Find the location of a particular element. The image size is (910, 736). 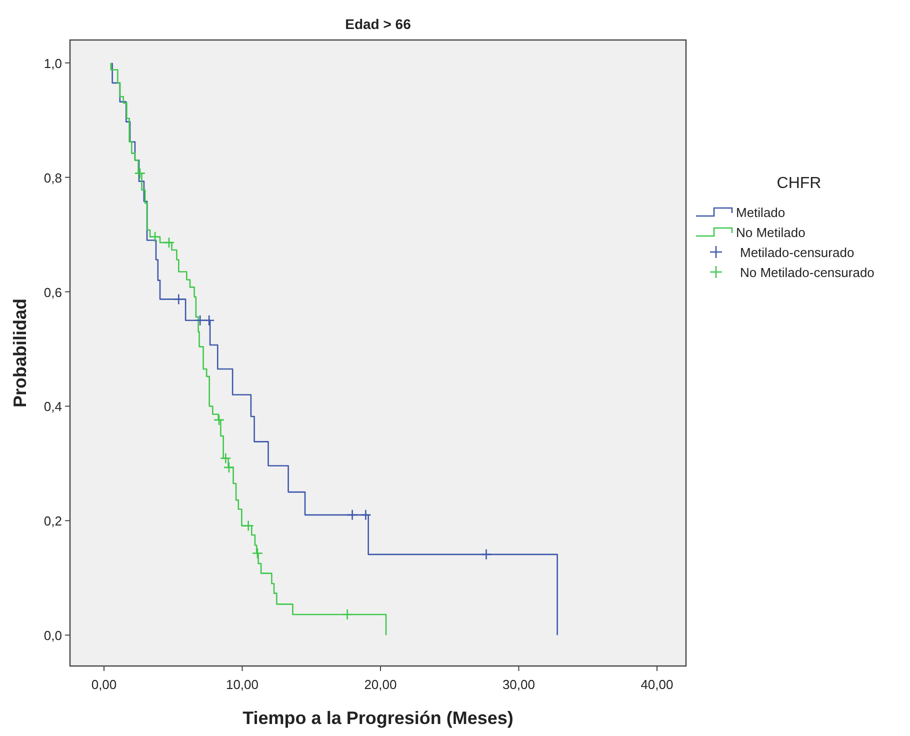

legend-label: Metilado-censurado is located at coordinates (797, 252).